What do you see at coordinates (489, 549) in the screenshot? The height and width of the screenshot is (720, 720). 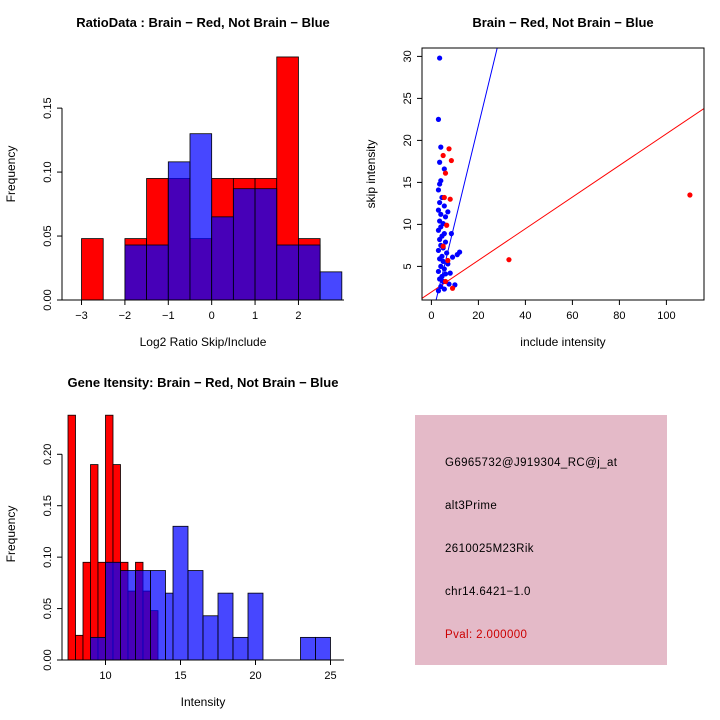 I see `gene-symbol-text: 2610025M23Rik` at bounding box center [489, 549].